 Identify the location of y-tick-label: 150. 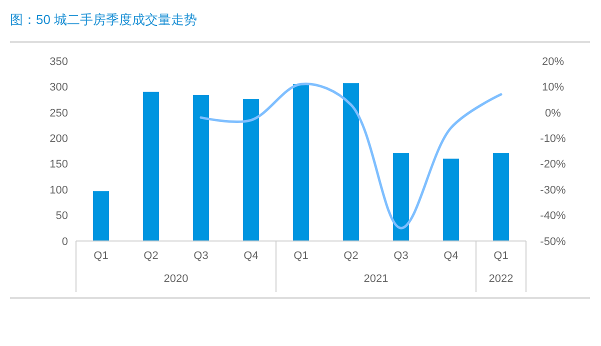
(59, 164).